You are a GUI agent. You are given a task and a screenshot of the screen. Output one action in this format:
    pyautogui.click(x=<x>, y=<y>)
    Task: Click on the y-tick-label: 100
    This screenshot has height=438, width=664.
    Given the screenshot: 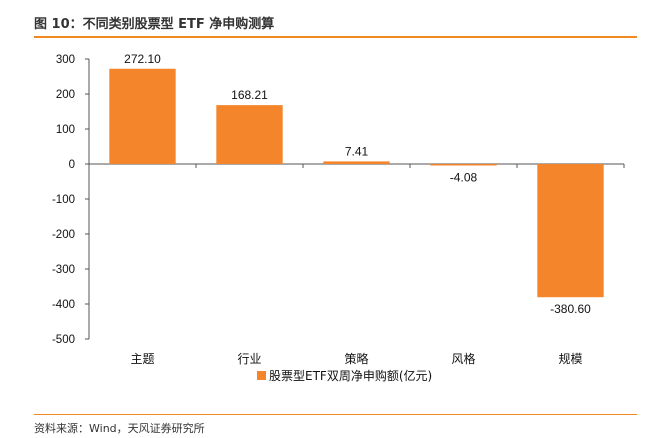 What is the action you would take?
    pyautogui.click(x=65, y=130)
    